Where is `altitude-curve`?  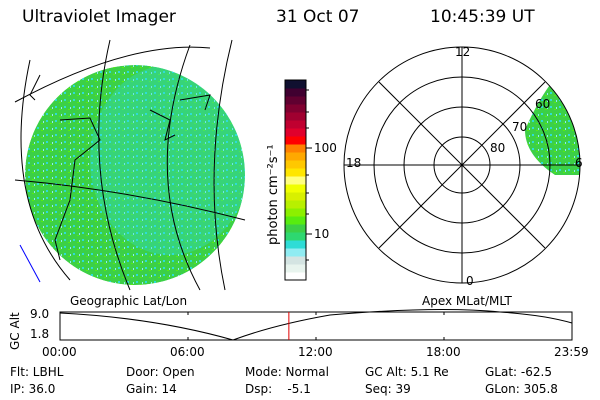
altitude-curve is located at coordinates (316, 325).